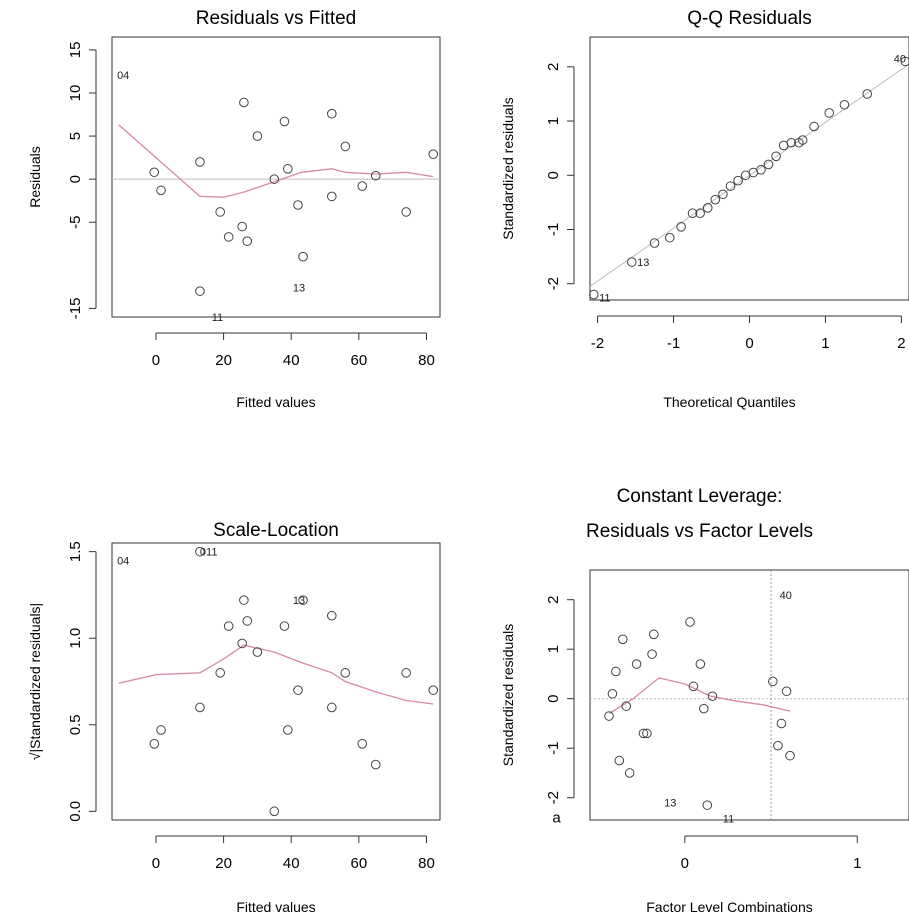 The height and width of the screenshot is (924, 909). Describe the element at coordinates (35, 176) in the screenshot. I see `y-axis-label: Residuals` at that location.